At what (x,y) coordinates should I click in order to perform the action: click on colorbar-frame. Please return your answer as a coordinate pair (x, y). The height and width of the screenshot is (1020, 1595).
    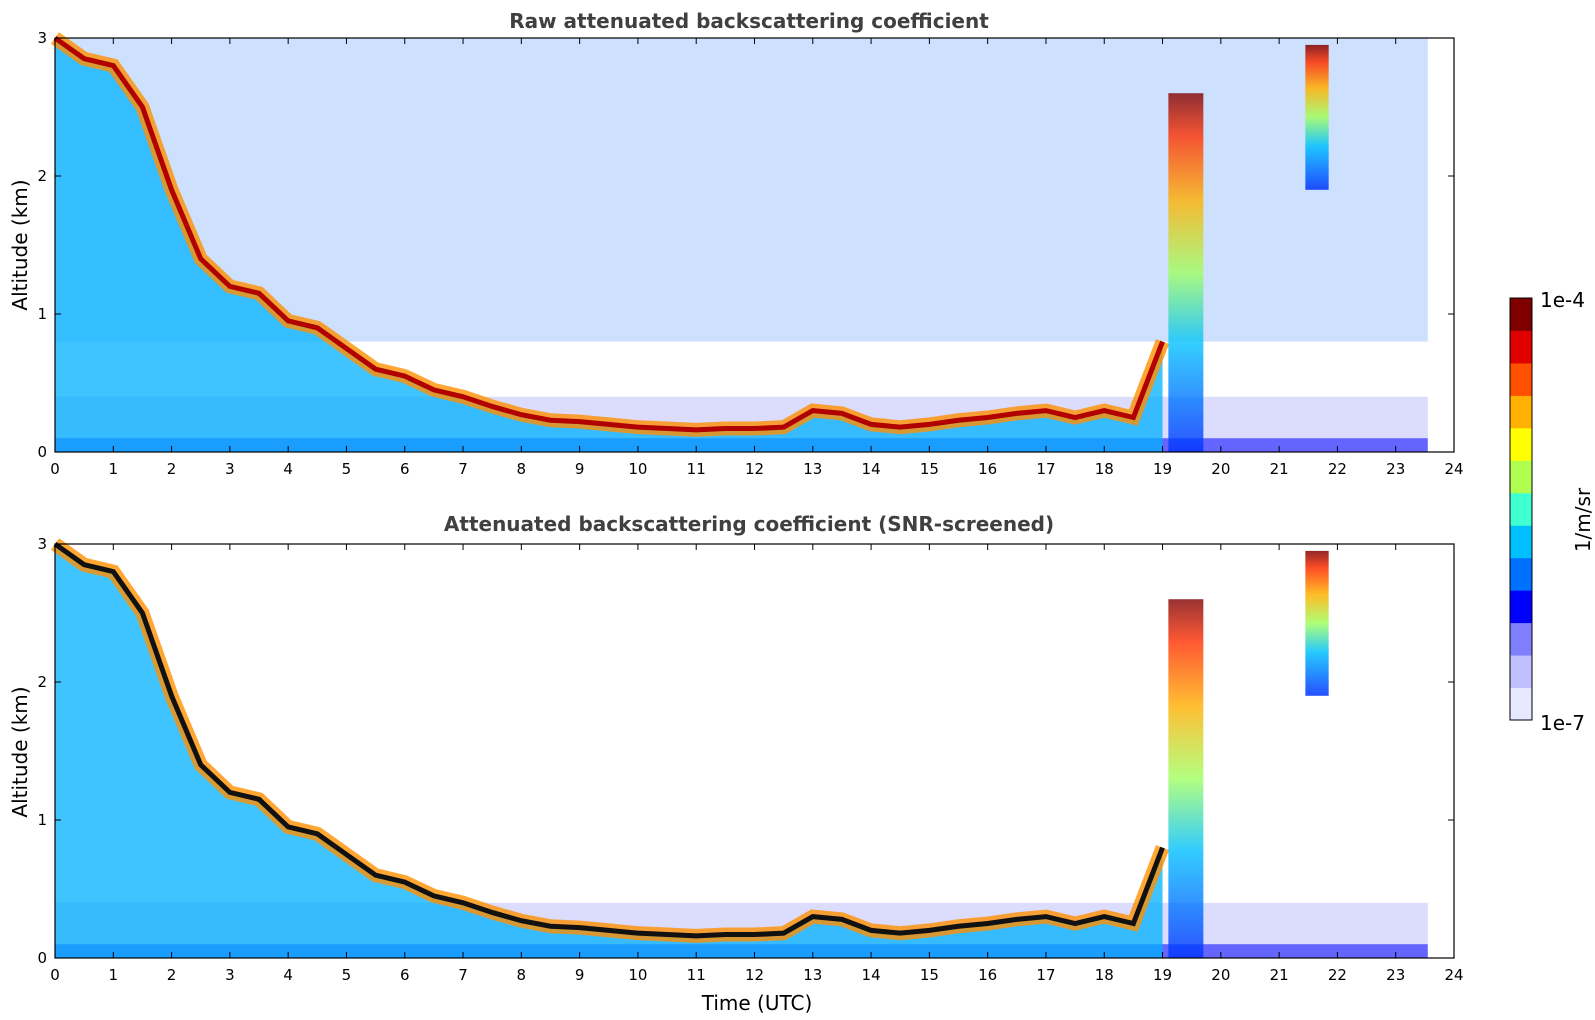
    Looking at the image, I should click on (1521, 509).